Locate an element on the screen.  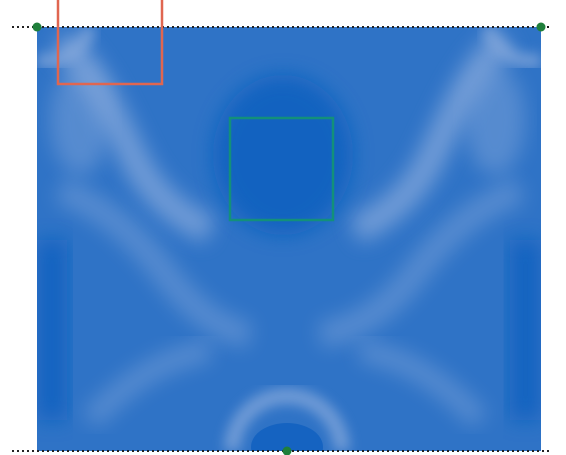
node-marker-top-left is located at coordinates (37, 27).